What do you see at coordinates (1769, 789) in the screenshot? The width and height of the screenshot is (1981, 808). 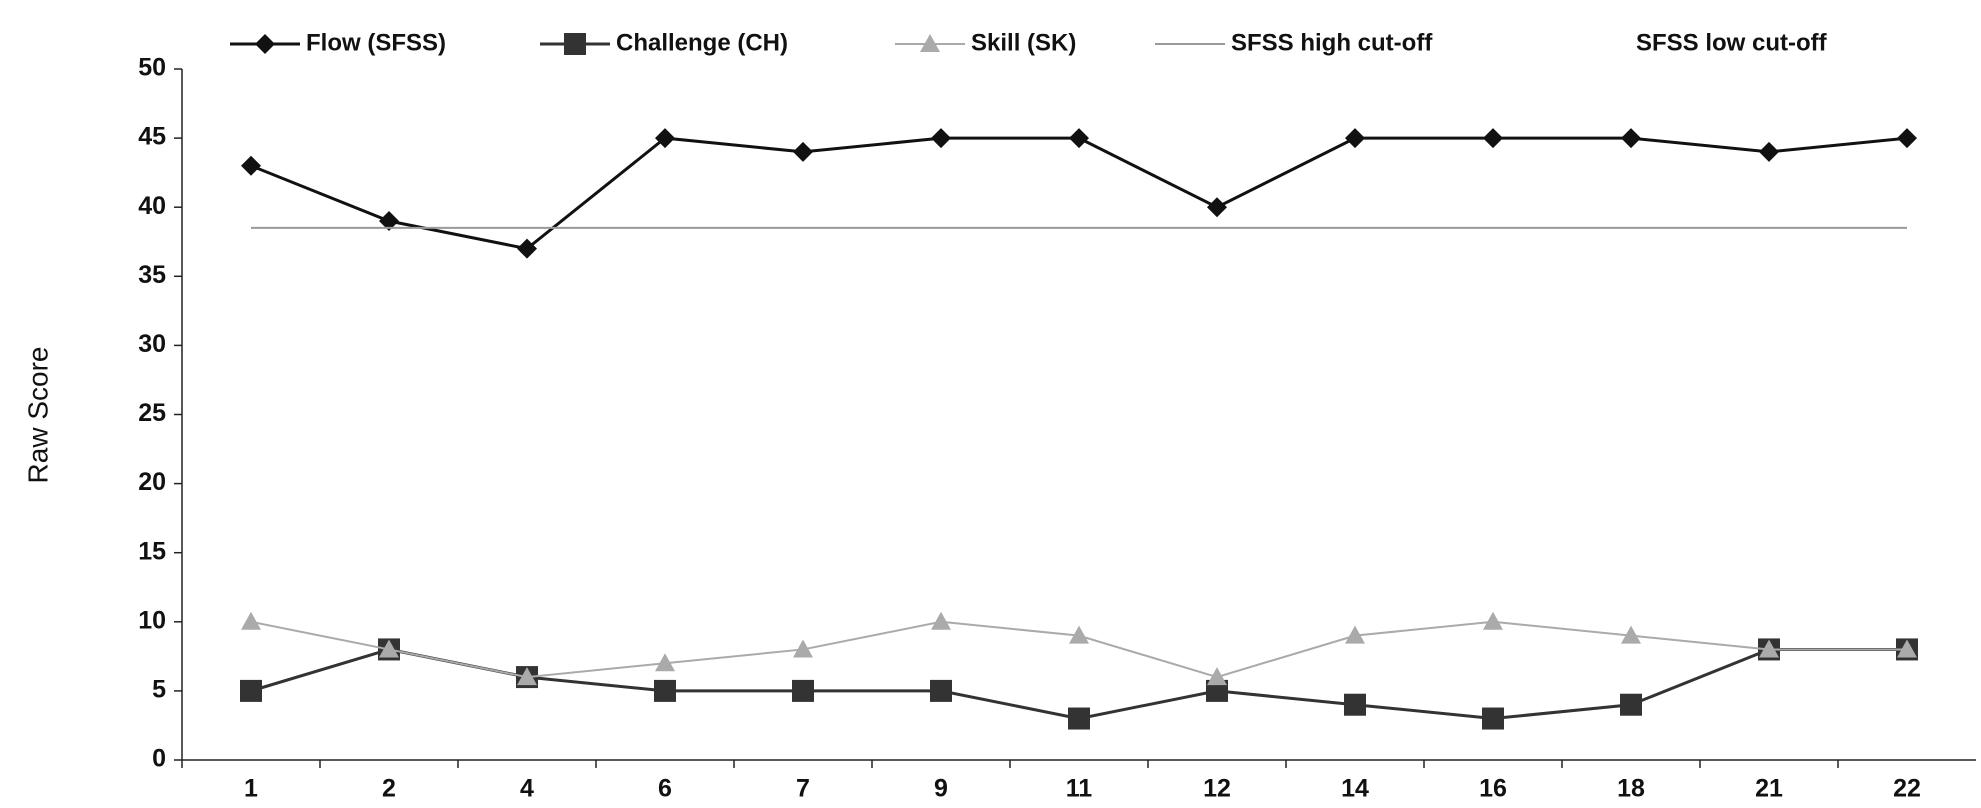 I see `x-tick-label: 21` at bounding box center [1769, 789].